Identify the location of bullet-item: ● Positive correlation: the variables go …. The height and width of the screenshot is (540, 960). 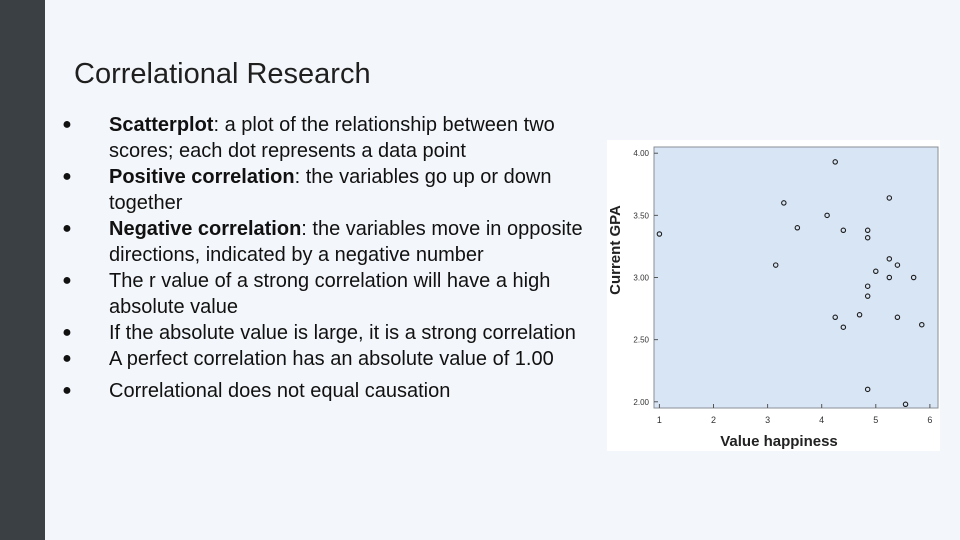
(328, 190).